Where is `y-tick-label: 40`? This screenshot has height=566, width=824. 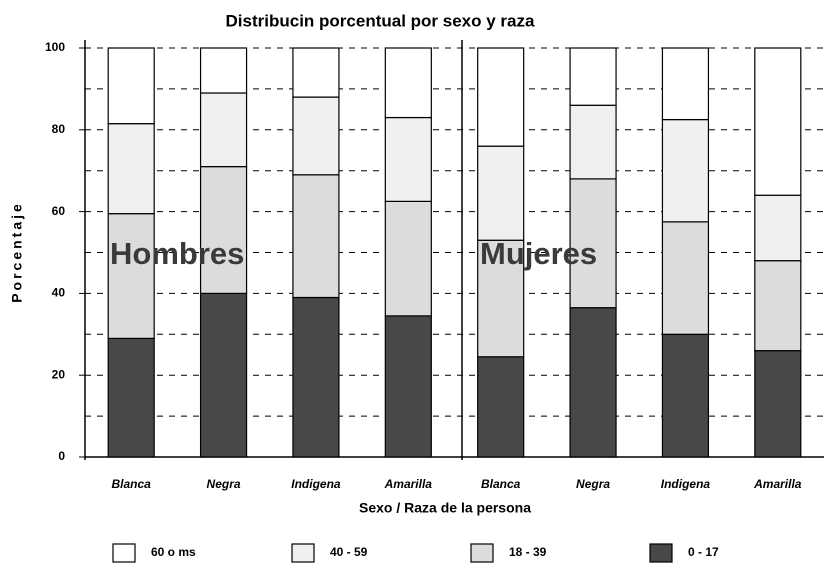 y-tick-label: 40 is located at coordinates (59, 293).